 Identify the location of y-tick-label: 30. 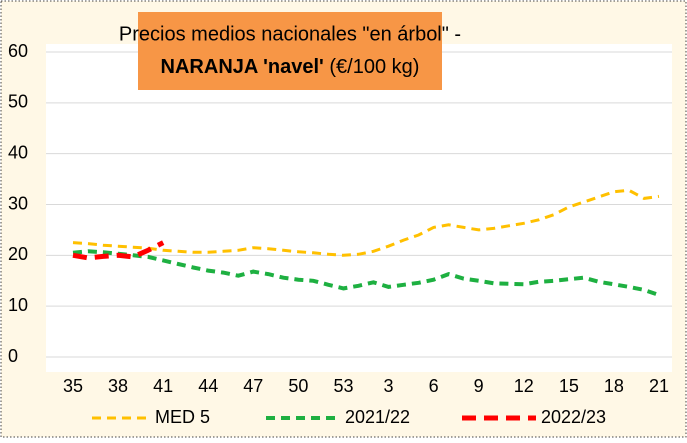
(18, 203).